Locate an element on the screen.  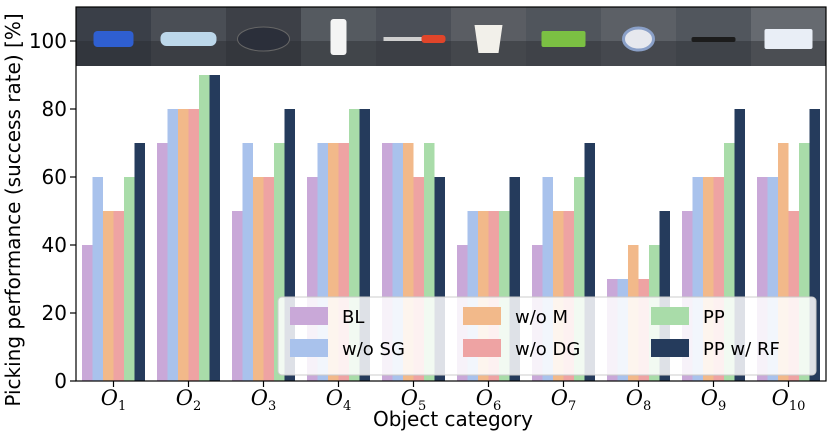
bar-w-o-sg-o7 is located at coordinates (547, 279).